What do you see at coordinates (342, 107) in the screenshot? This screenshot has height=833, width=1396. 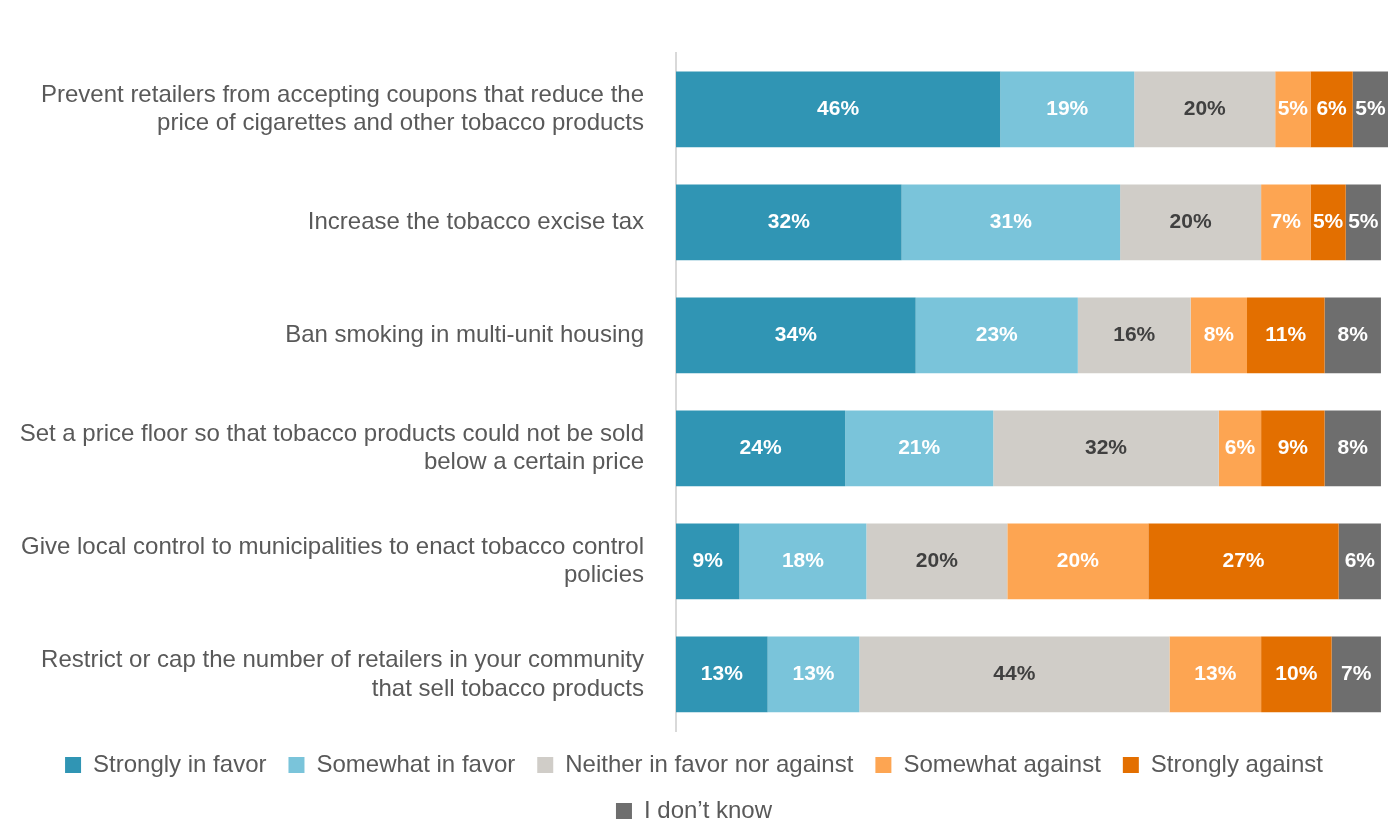 I see `y-tick-label: Prevent retailers from accepting coupons that reduce the price of cigarettes and other tobacco products` at bounding box center [342, 107].